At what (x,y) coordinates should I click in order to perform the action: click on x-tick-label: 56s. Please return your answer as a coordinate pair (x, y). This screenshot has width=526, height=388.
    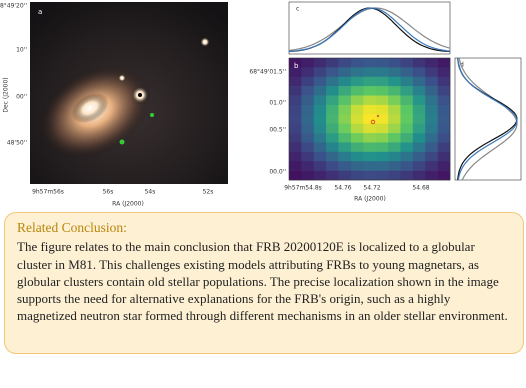
    Looking at the image, I should click on (108, 192).